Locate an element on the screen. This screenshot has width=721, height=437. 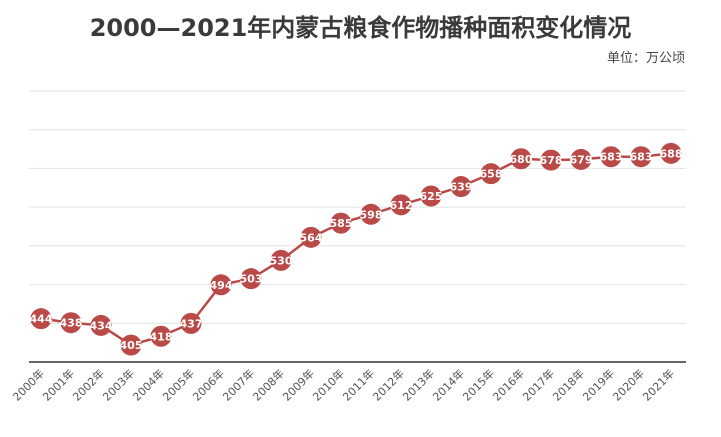
chart-title: 2000—2021年内蒙古粮食作物播种面积变化情况 is located at coordinates (360, 28).